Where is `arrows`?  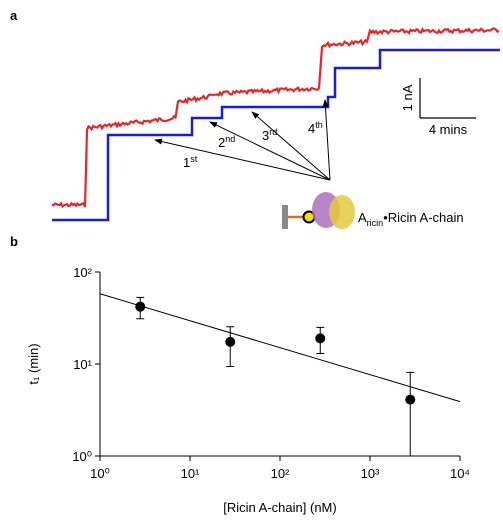 arrows is located at coordinates (242, 140).